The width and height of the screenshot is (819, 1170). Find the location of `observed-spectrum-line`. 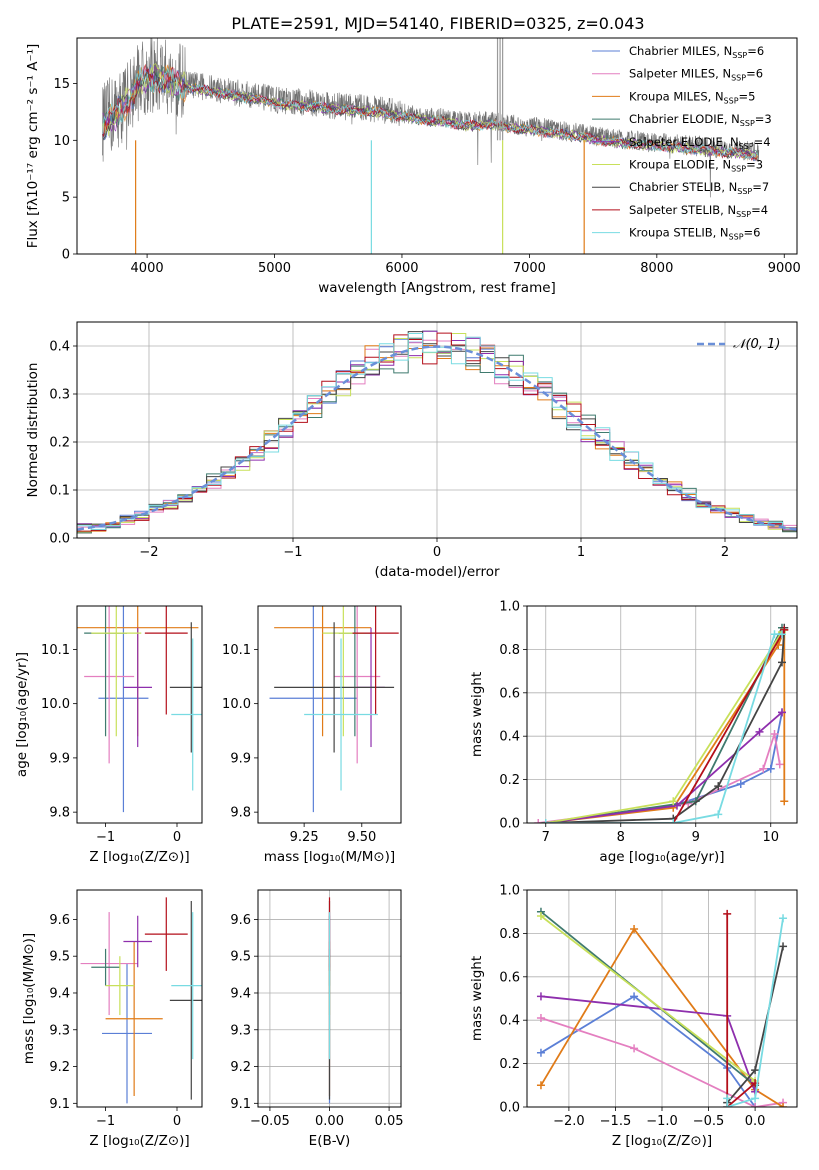

observed-spectrum-line is located at coordinates (431, 118).